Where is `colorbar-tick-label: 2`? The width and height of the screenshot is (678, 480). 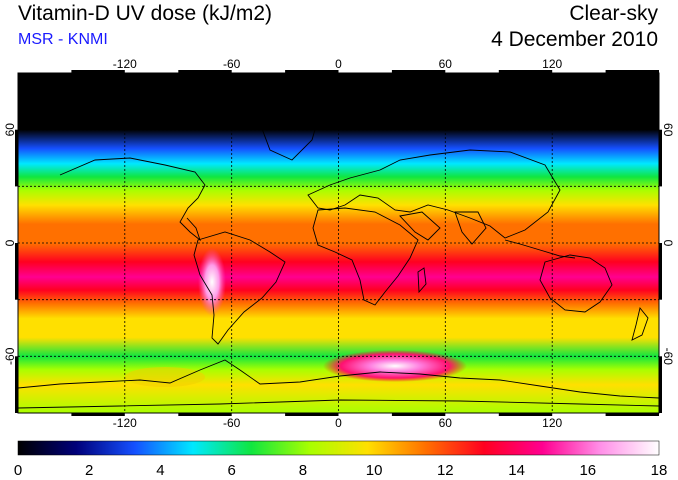 colorbar-tick-label: 2 is located at coordinates (89, 470).